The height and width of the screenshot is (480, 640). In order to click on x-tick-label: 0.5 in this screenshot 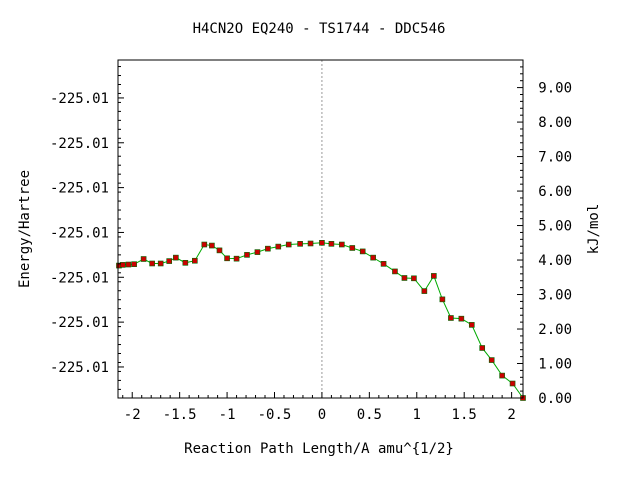, I will do `click(369, 415)`.